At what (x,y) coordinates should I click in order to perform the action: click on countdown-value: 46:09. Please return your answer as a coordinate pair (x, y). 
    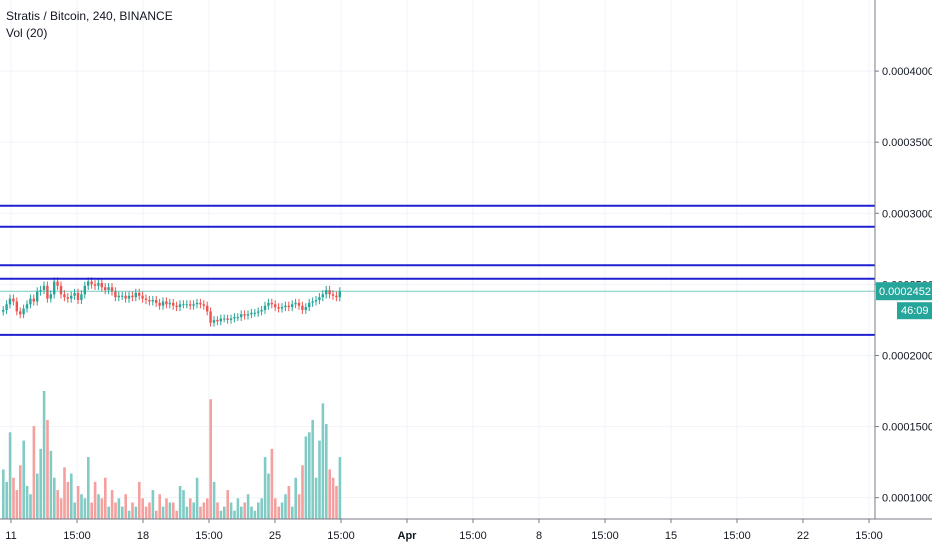
    Looking at the image, I should click on (915, 311).